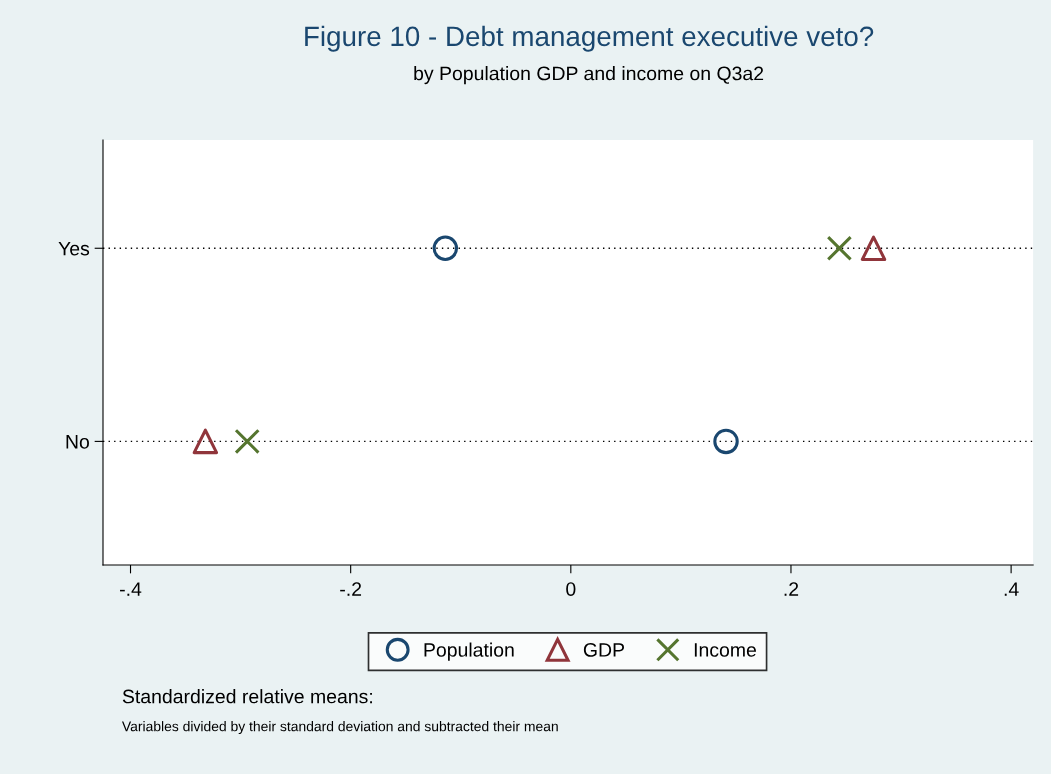 The image size is (1051, 774). Describe the element at coordinates (74, 248) in the screenshot. I see `y-tick-label: Yes` at that location.